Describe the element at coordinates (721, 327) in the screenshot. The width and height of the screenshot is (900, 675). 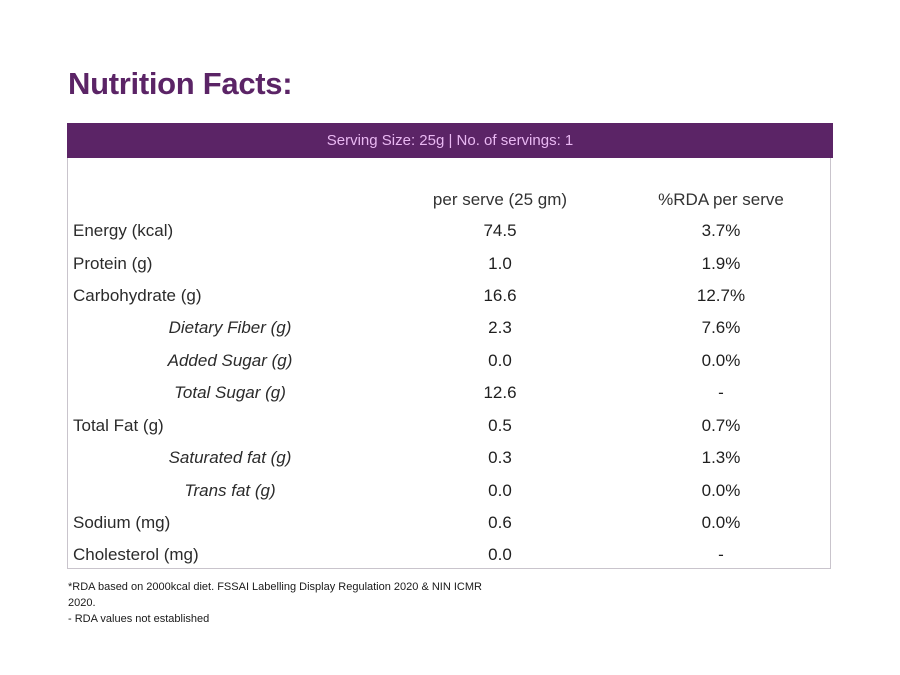
I see `rda-value: 7.6%` at that location.